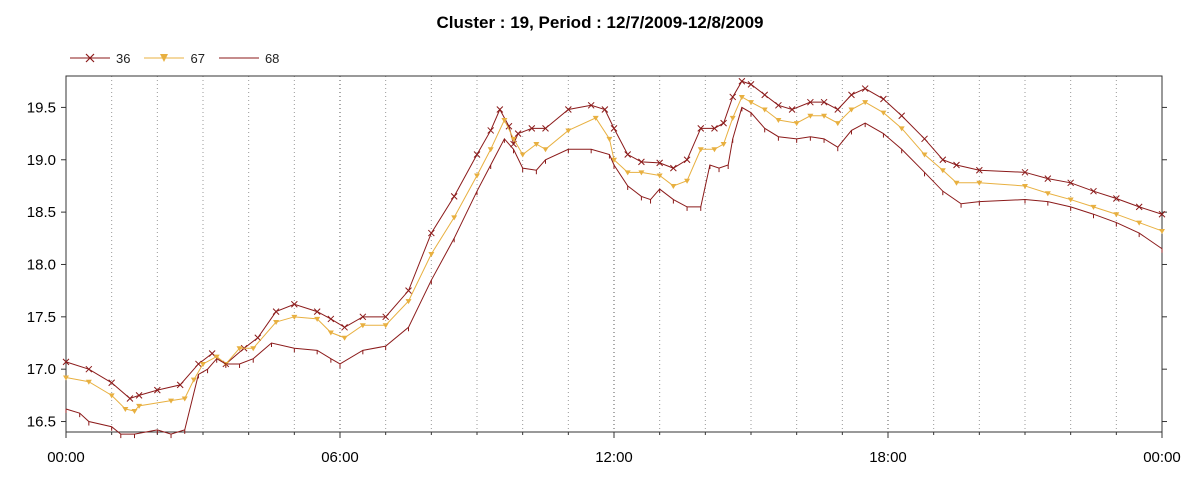 The height and width of the screenshot is (480, 1200). Describe the element at coordinates (197, 58) in the screenshot. I see `legend-label-67: 67` at that location.